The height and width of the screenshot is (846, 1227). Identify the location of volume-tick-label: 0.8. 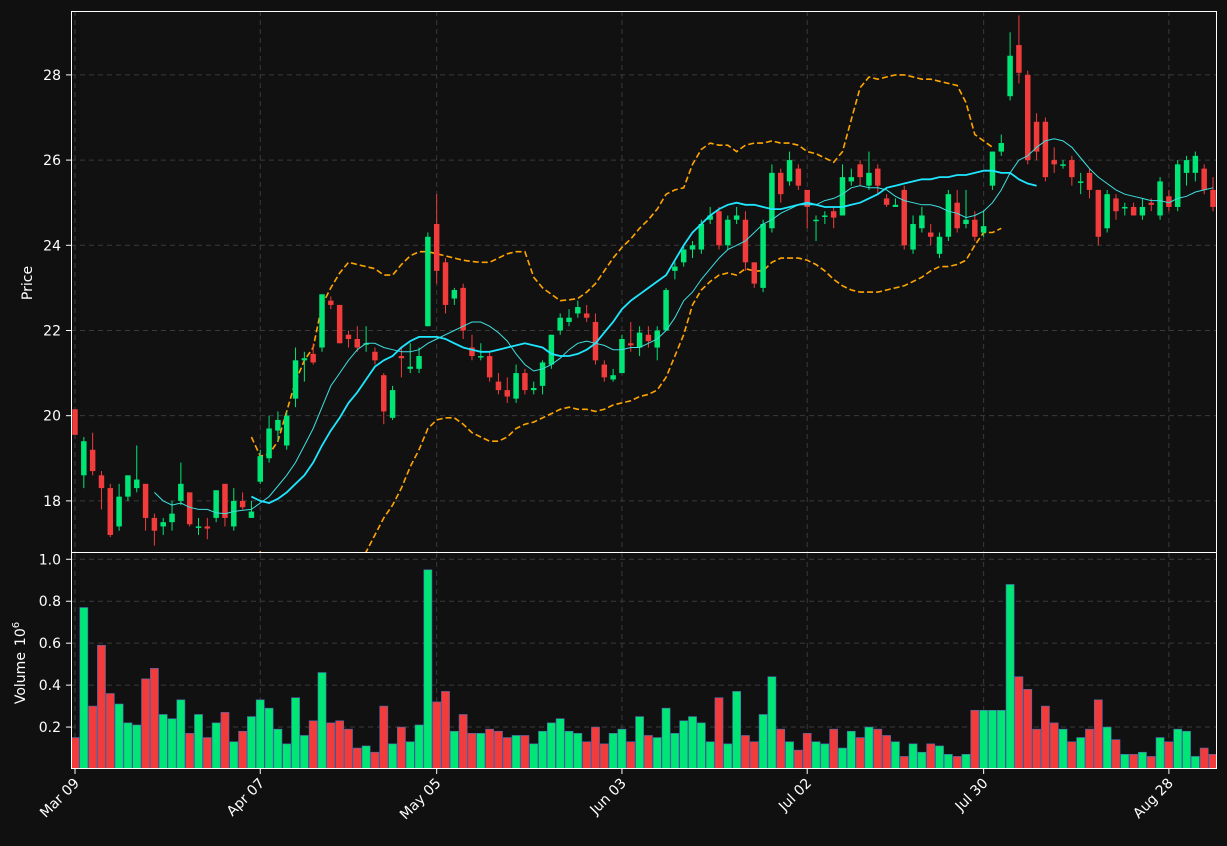
(50, 602).